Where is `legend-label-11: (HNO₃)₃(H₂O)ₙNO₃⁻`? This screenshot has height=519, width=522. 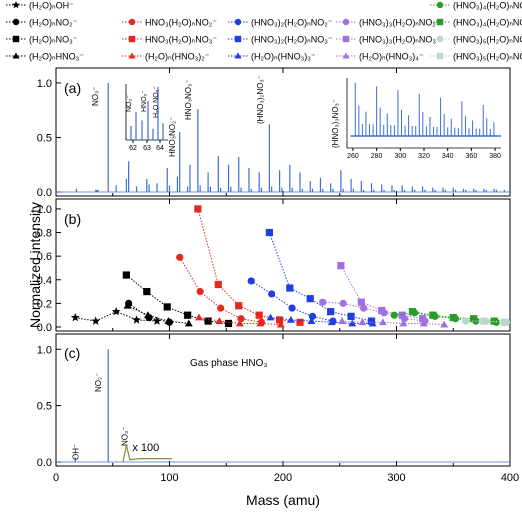
legend-label-11: (HNO₃)₃(H₂O)ₙNO₃⁻ is located at coordinates (400, 40).